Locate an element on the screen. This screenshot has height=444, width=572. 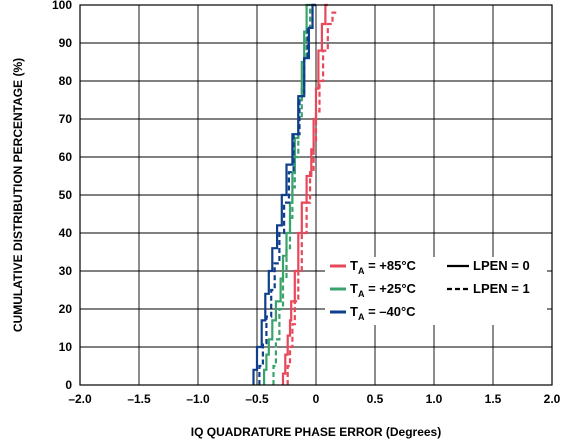
x-tick-labels: –2.0 –1.5 –1.0 –0.5 0 0.5 1.0 1.5 2.0 is located at coordinates (314, 399).